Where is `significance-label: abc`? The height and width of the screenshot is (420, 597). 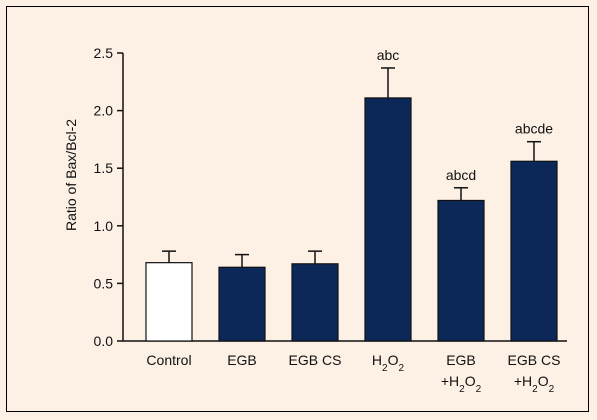 significance-label: abc is located at coordinates (388, 55).